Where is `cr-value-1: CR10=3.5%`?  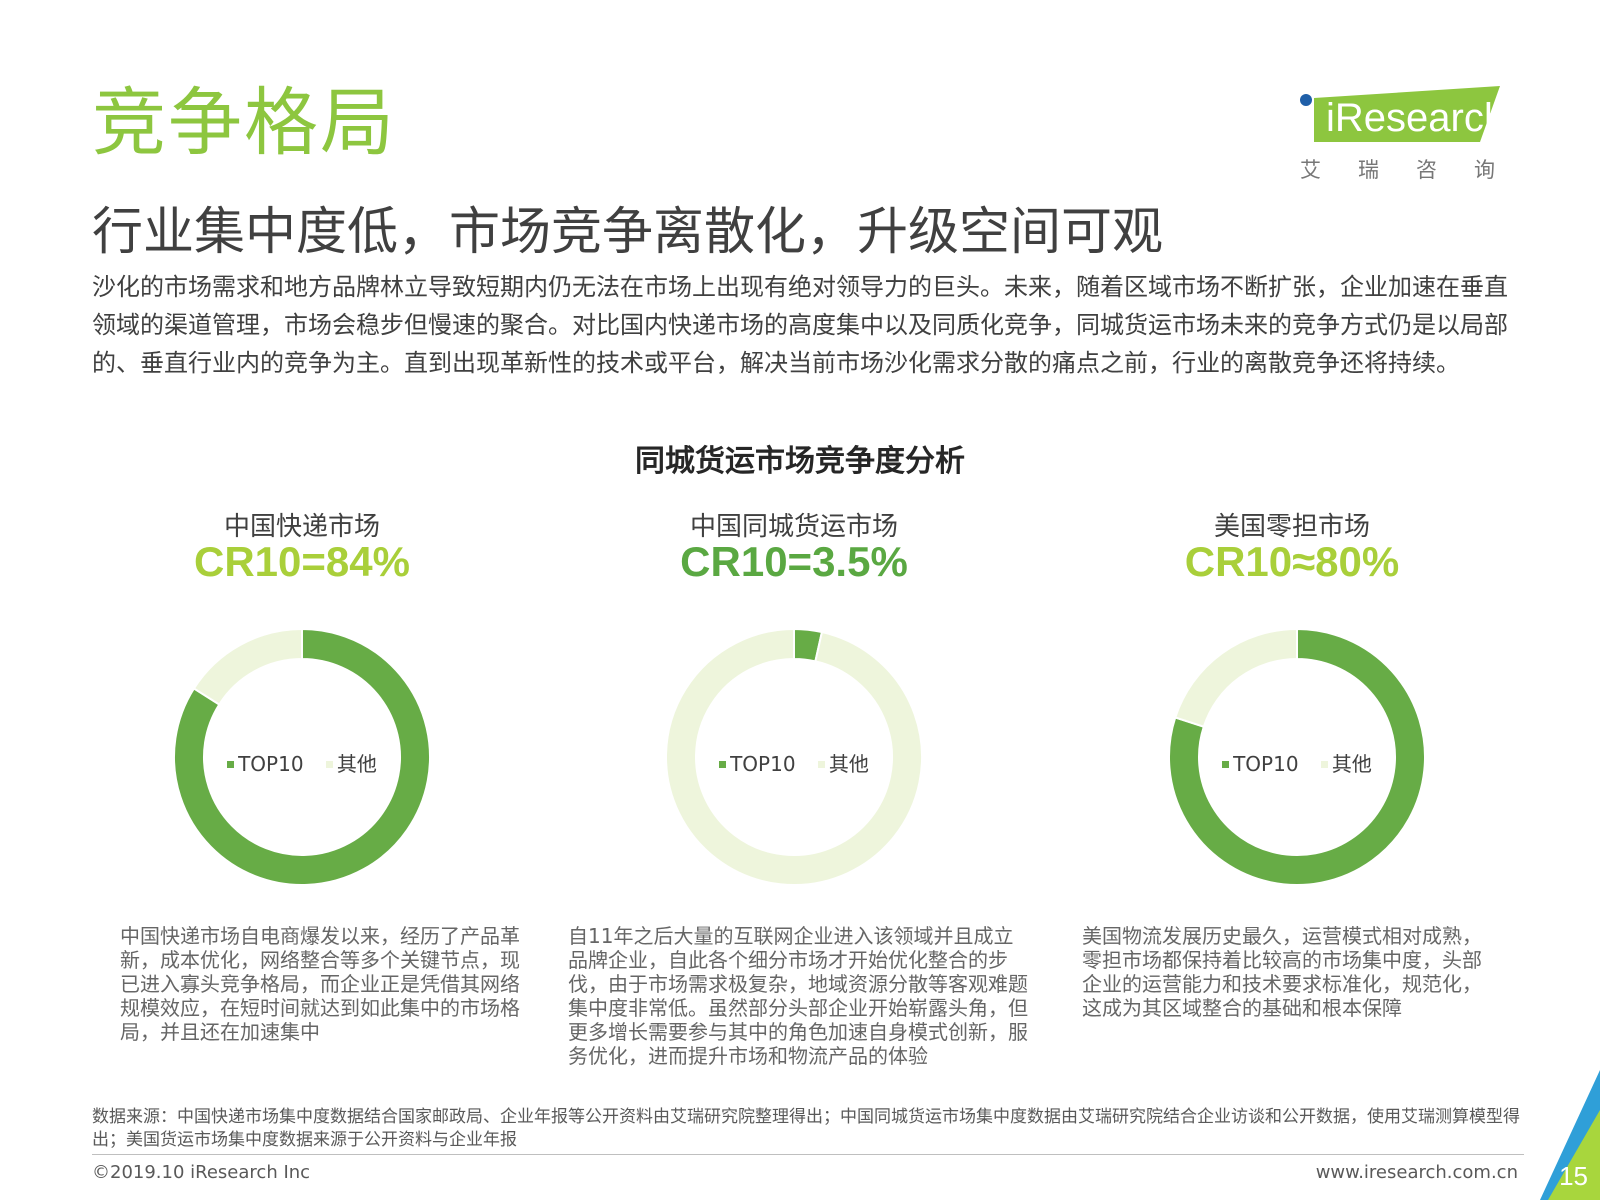
cr-value-1: CR10=3.5% is located at coordinates (794, 561).